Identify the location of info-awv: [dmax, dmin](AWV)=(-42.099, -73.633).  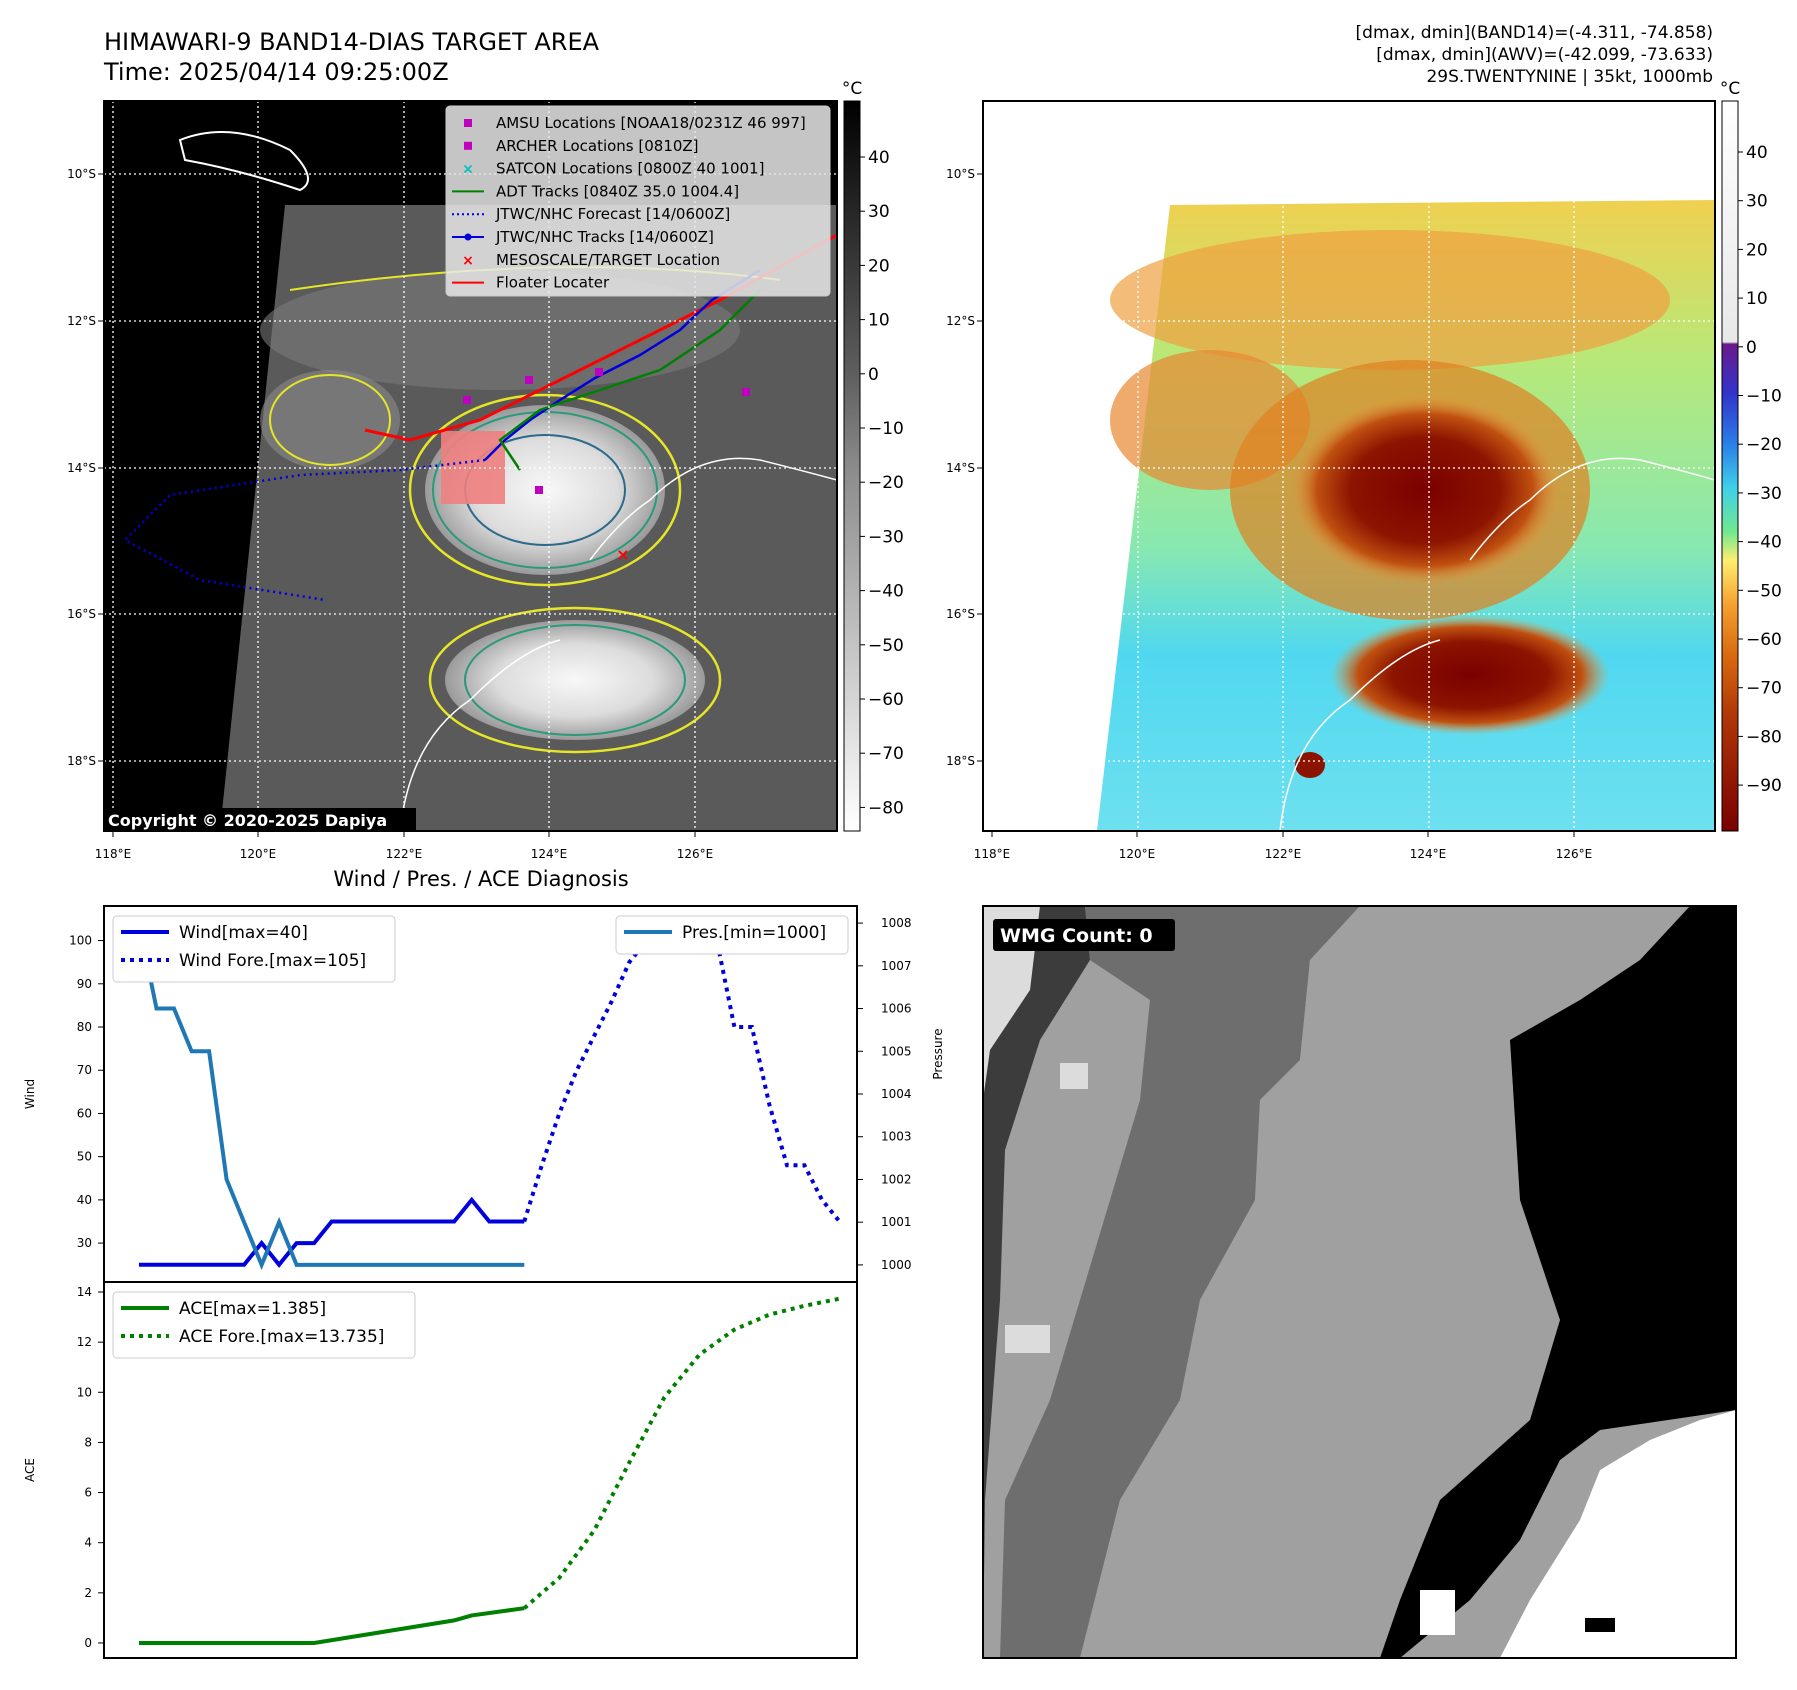
(1544, 55).